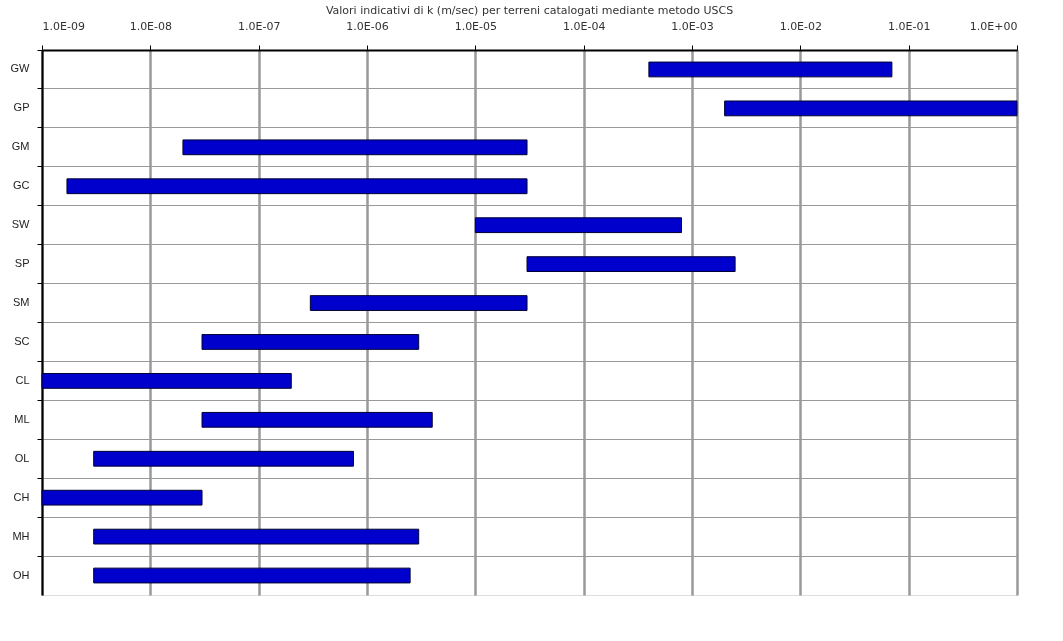 The image size is (1063, 641). I want to click on x-tick-label: 1.0E-06, so click(367, 26).